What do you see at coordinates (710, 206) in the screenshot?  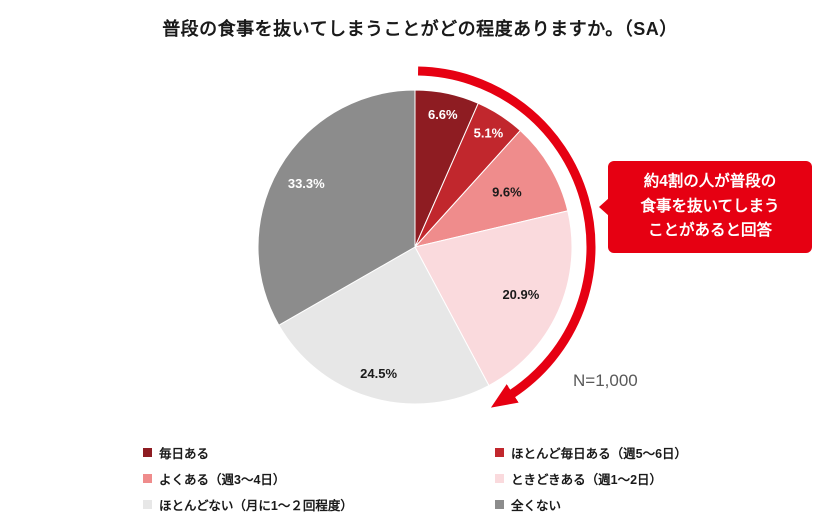 I see `annotation-line-2: 食事を抜いてしまう` at bounding box center [710, 206].